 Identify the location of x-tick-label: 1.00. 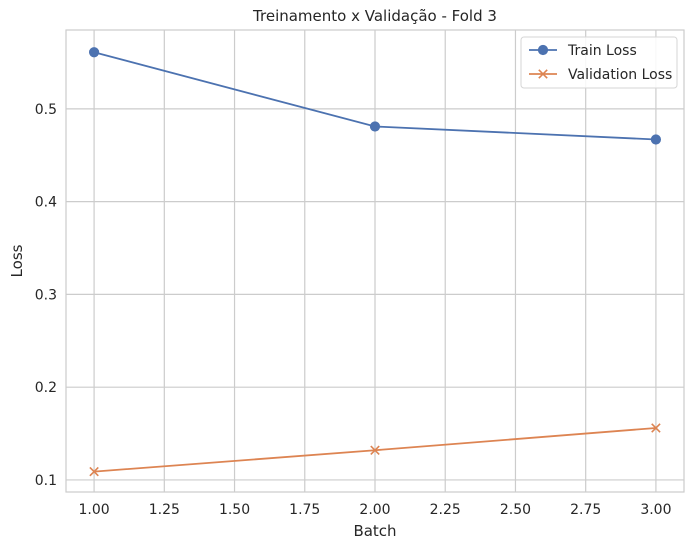
(94, 510).